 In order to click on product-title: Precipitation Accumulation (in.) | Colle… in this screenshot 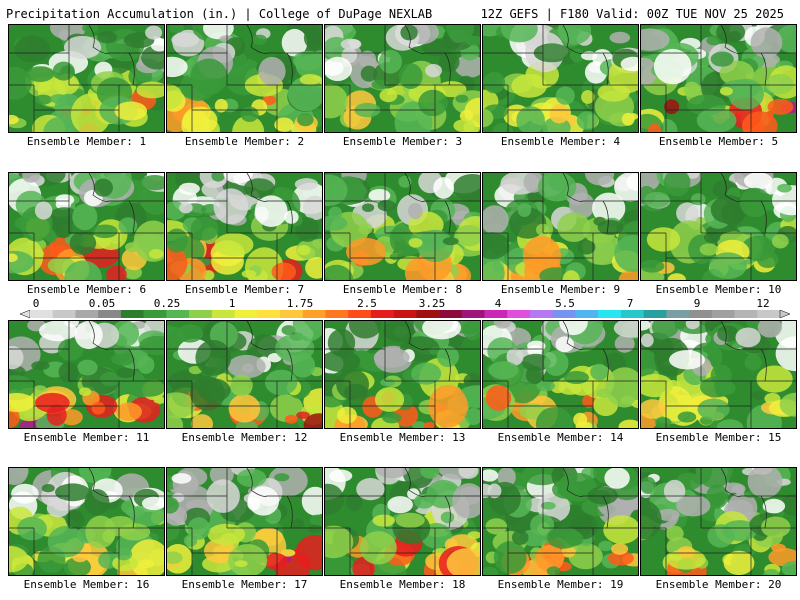, I will do `click(219, 14)`.